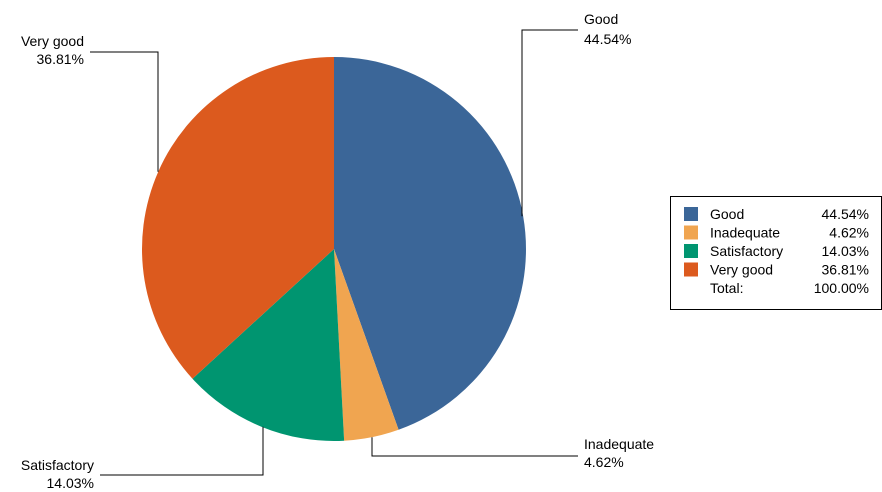  What do you see at coordinates (124, 111) in the screenshot?
I see `leader-line-very-good` at bounding box center [124, 111].